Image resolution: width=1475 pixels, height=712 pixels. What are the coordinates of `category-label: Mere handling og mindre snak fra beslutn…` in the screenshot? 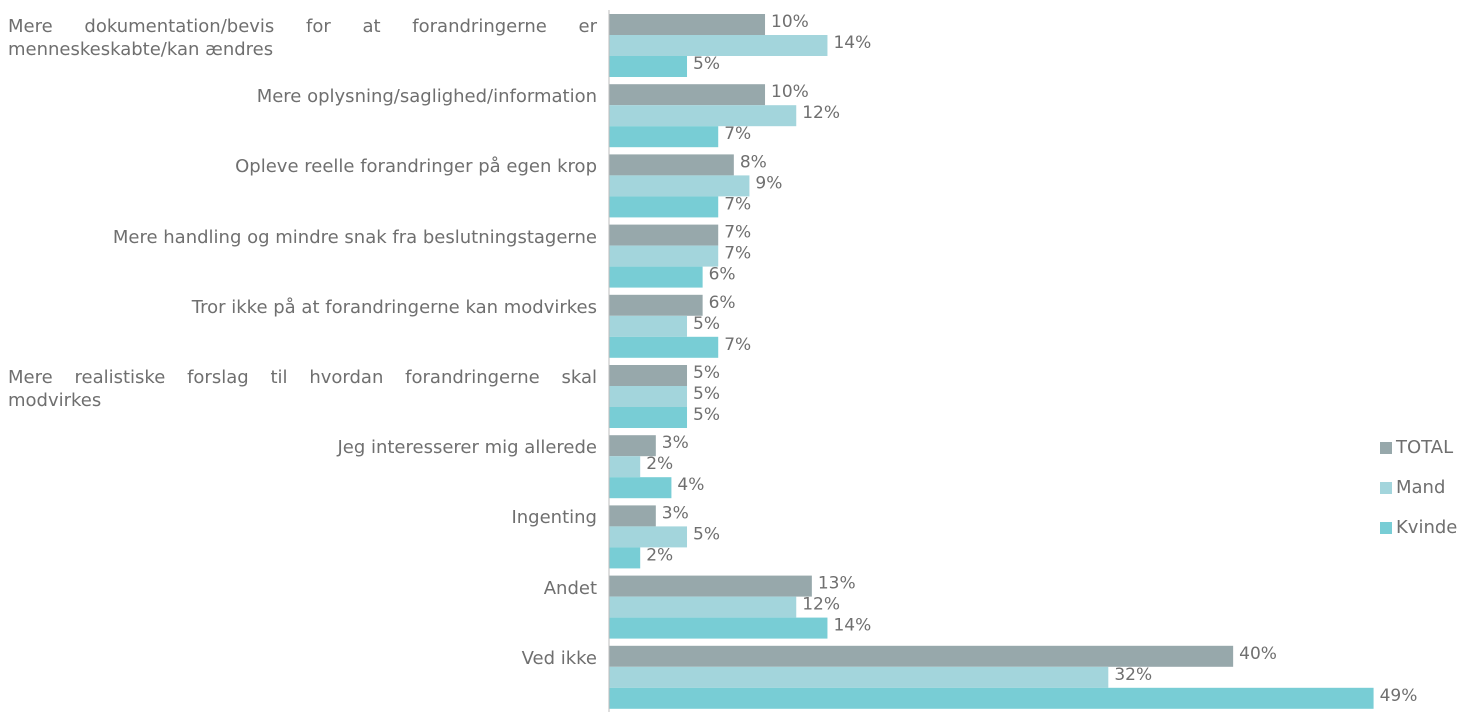 It's located at (354, 237).